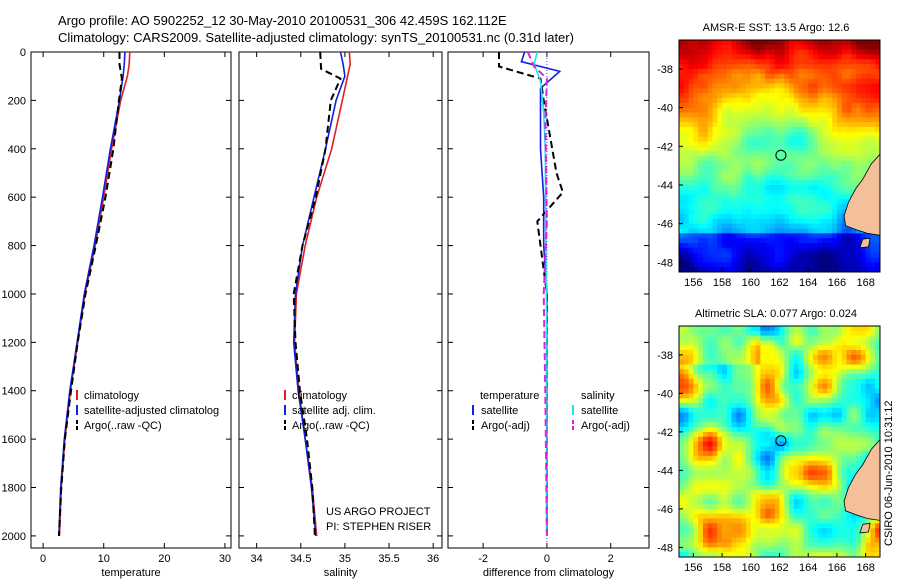 This screenshot has width=900, height=580. Describe the element at coordinates (779, 441) in the screenshot. I see `sla-field` at that location.